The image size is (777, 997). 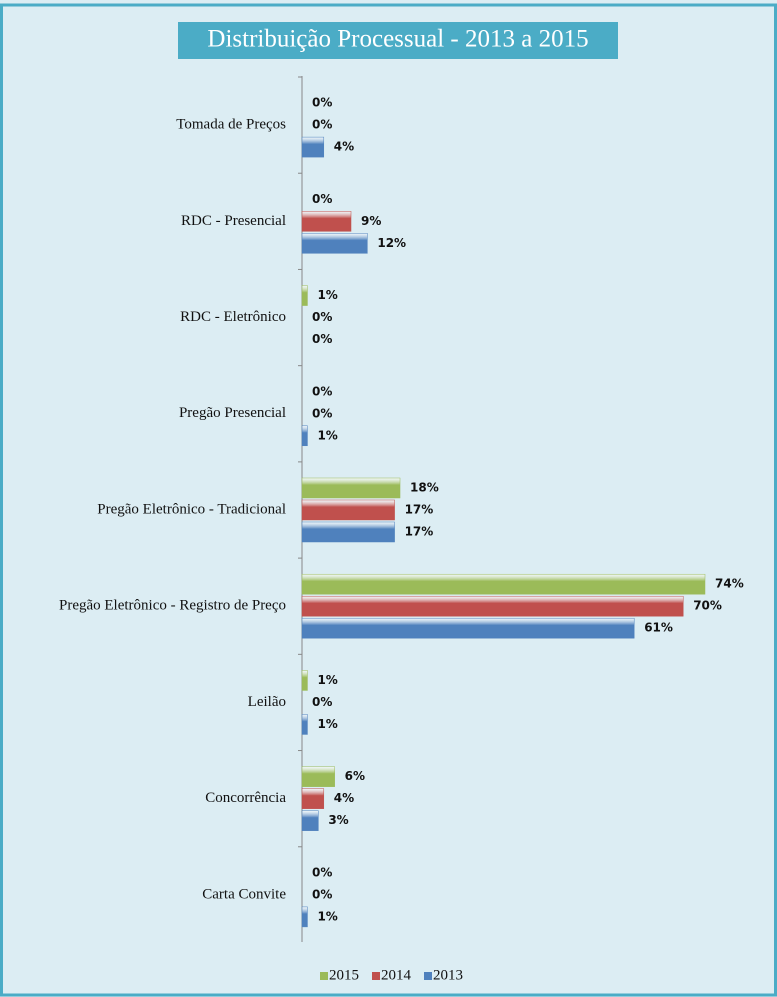 What do you see at coordinates (232, 413) in the screenshot?
I see `category-label: Pregão Presencial` at bounding box center [232, 413].